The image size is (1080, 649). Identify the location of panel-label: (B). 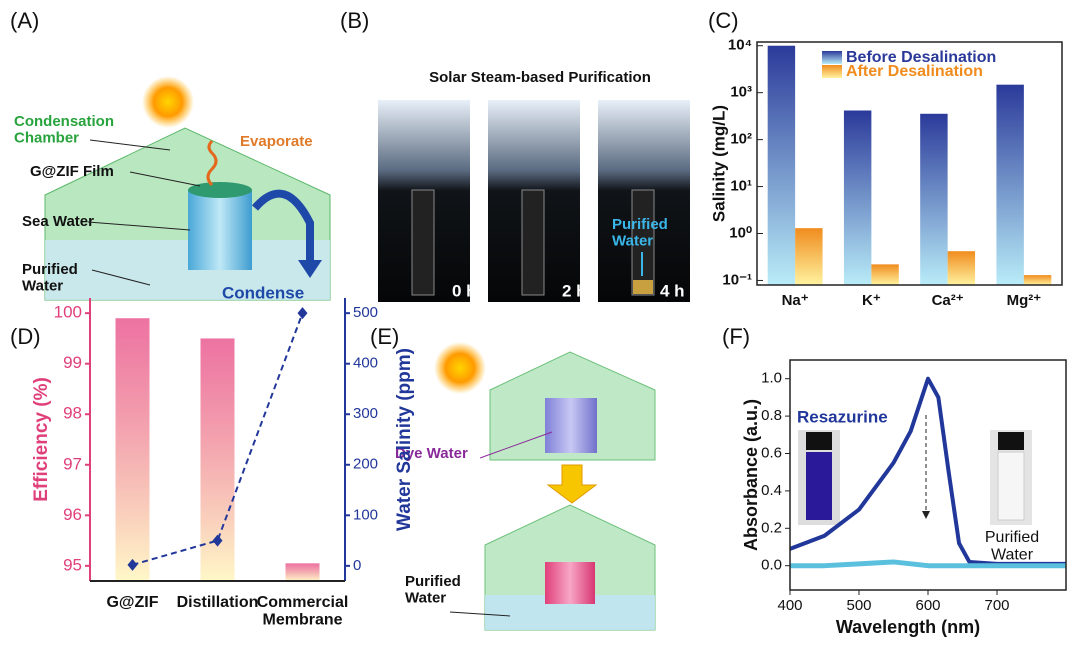
(354, 20).